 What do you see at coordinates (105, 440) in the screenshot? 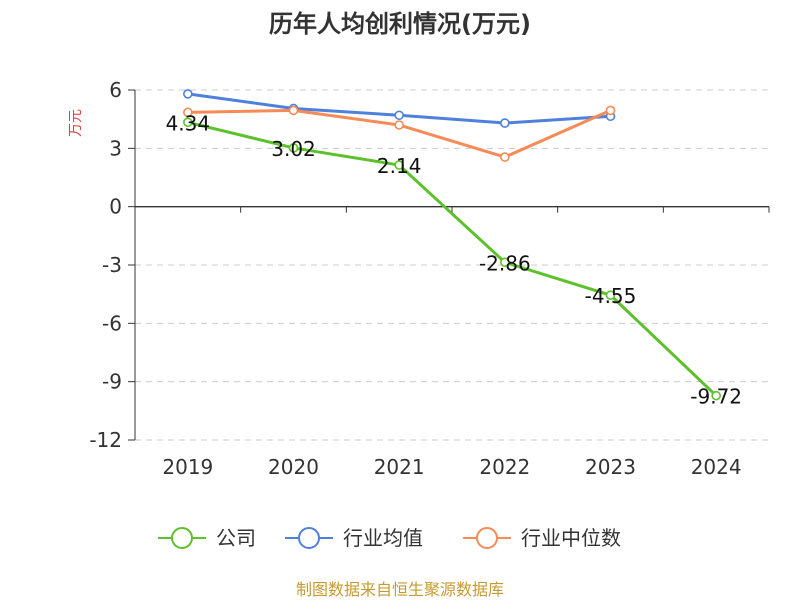
I see `y-tick-label: -12` at bounding box center [105, 440].